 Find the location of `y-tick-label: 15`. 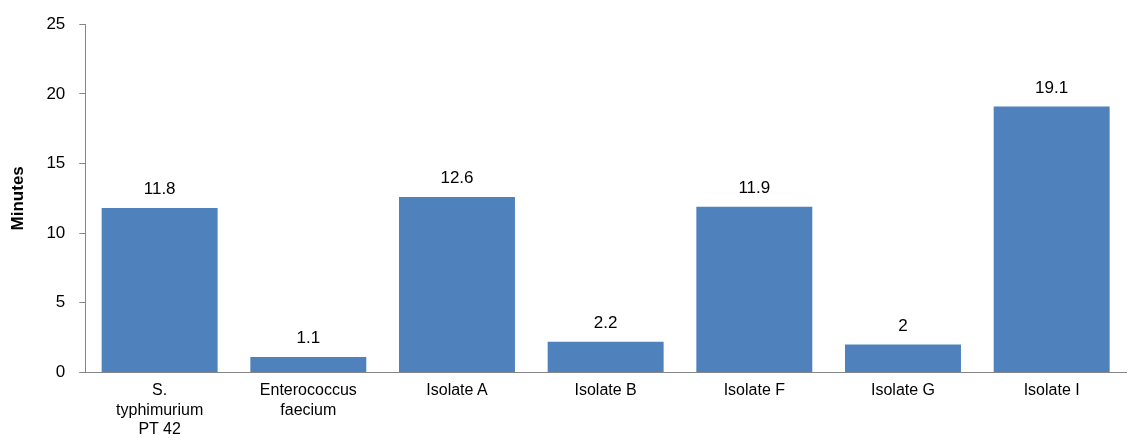

y-tick-label: 15 is located at coordinates (56, 163).